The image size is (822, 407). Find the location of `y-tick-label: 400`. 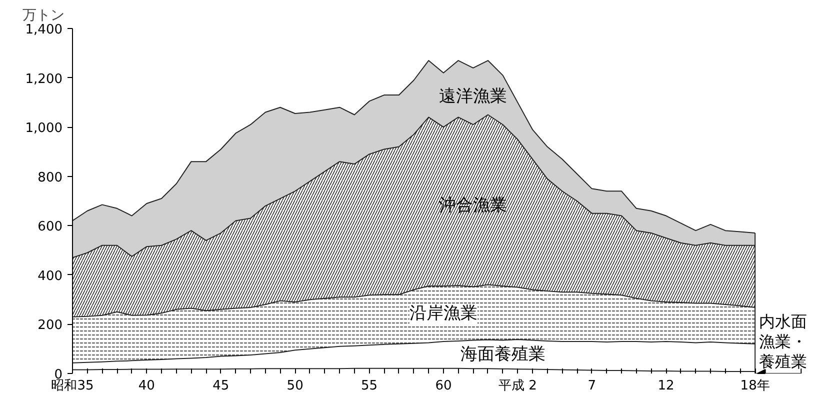

y-tick-label: 400 is located at coordinates (50, 276).